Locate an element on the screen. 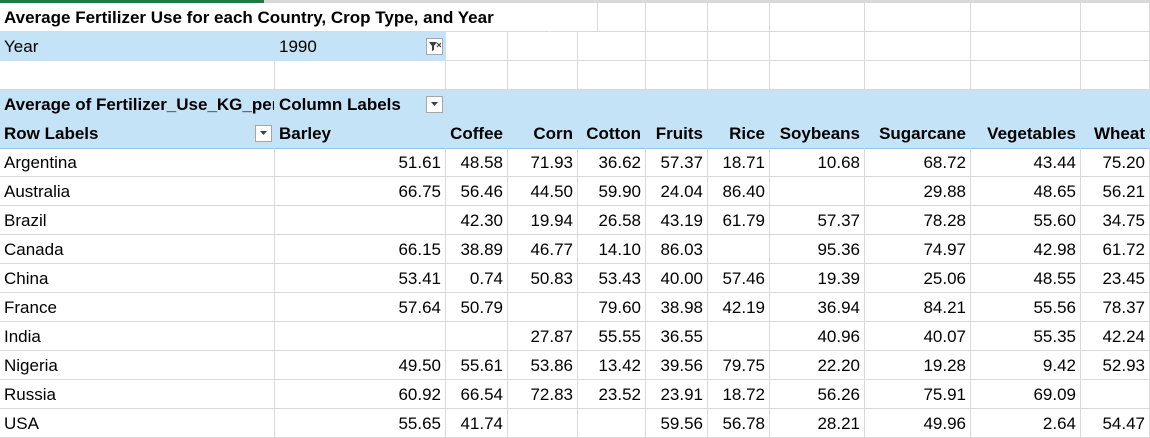 The height and width of the screenshot is (438, 1150). column-labels-header: Column Labels is located at coordinates (360, 104).